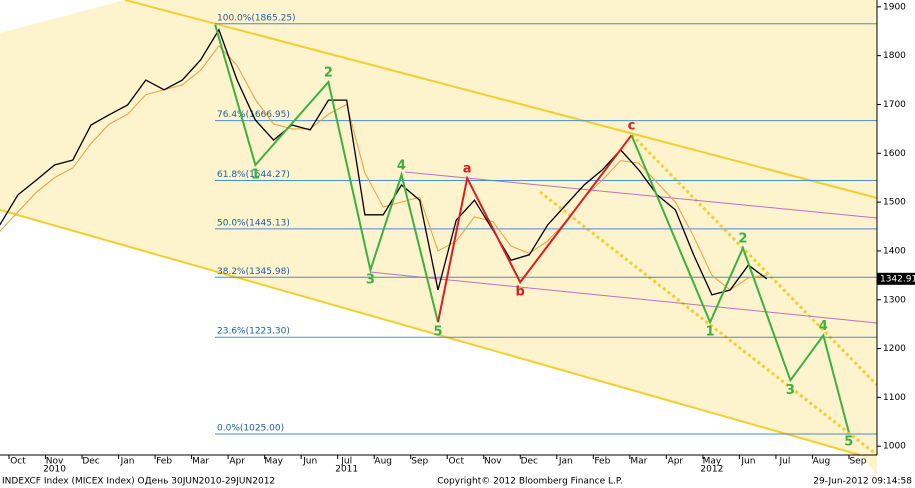 The image size is (915, 488). I want to click on y-tick-label: 1400, so click(894, 251).